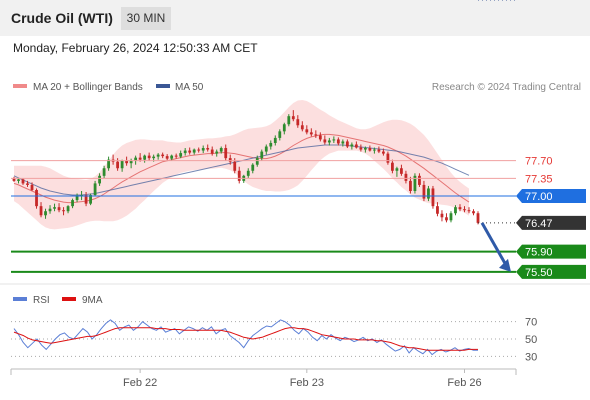 This screenshot has width=590, height=400. I want to click on level-resistance: 77.70, so click(282, 162).